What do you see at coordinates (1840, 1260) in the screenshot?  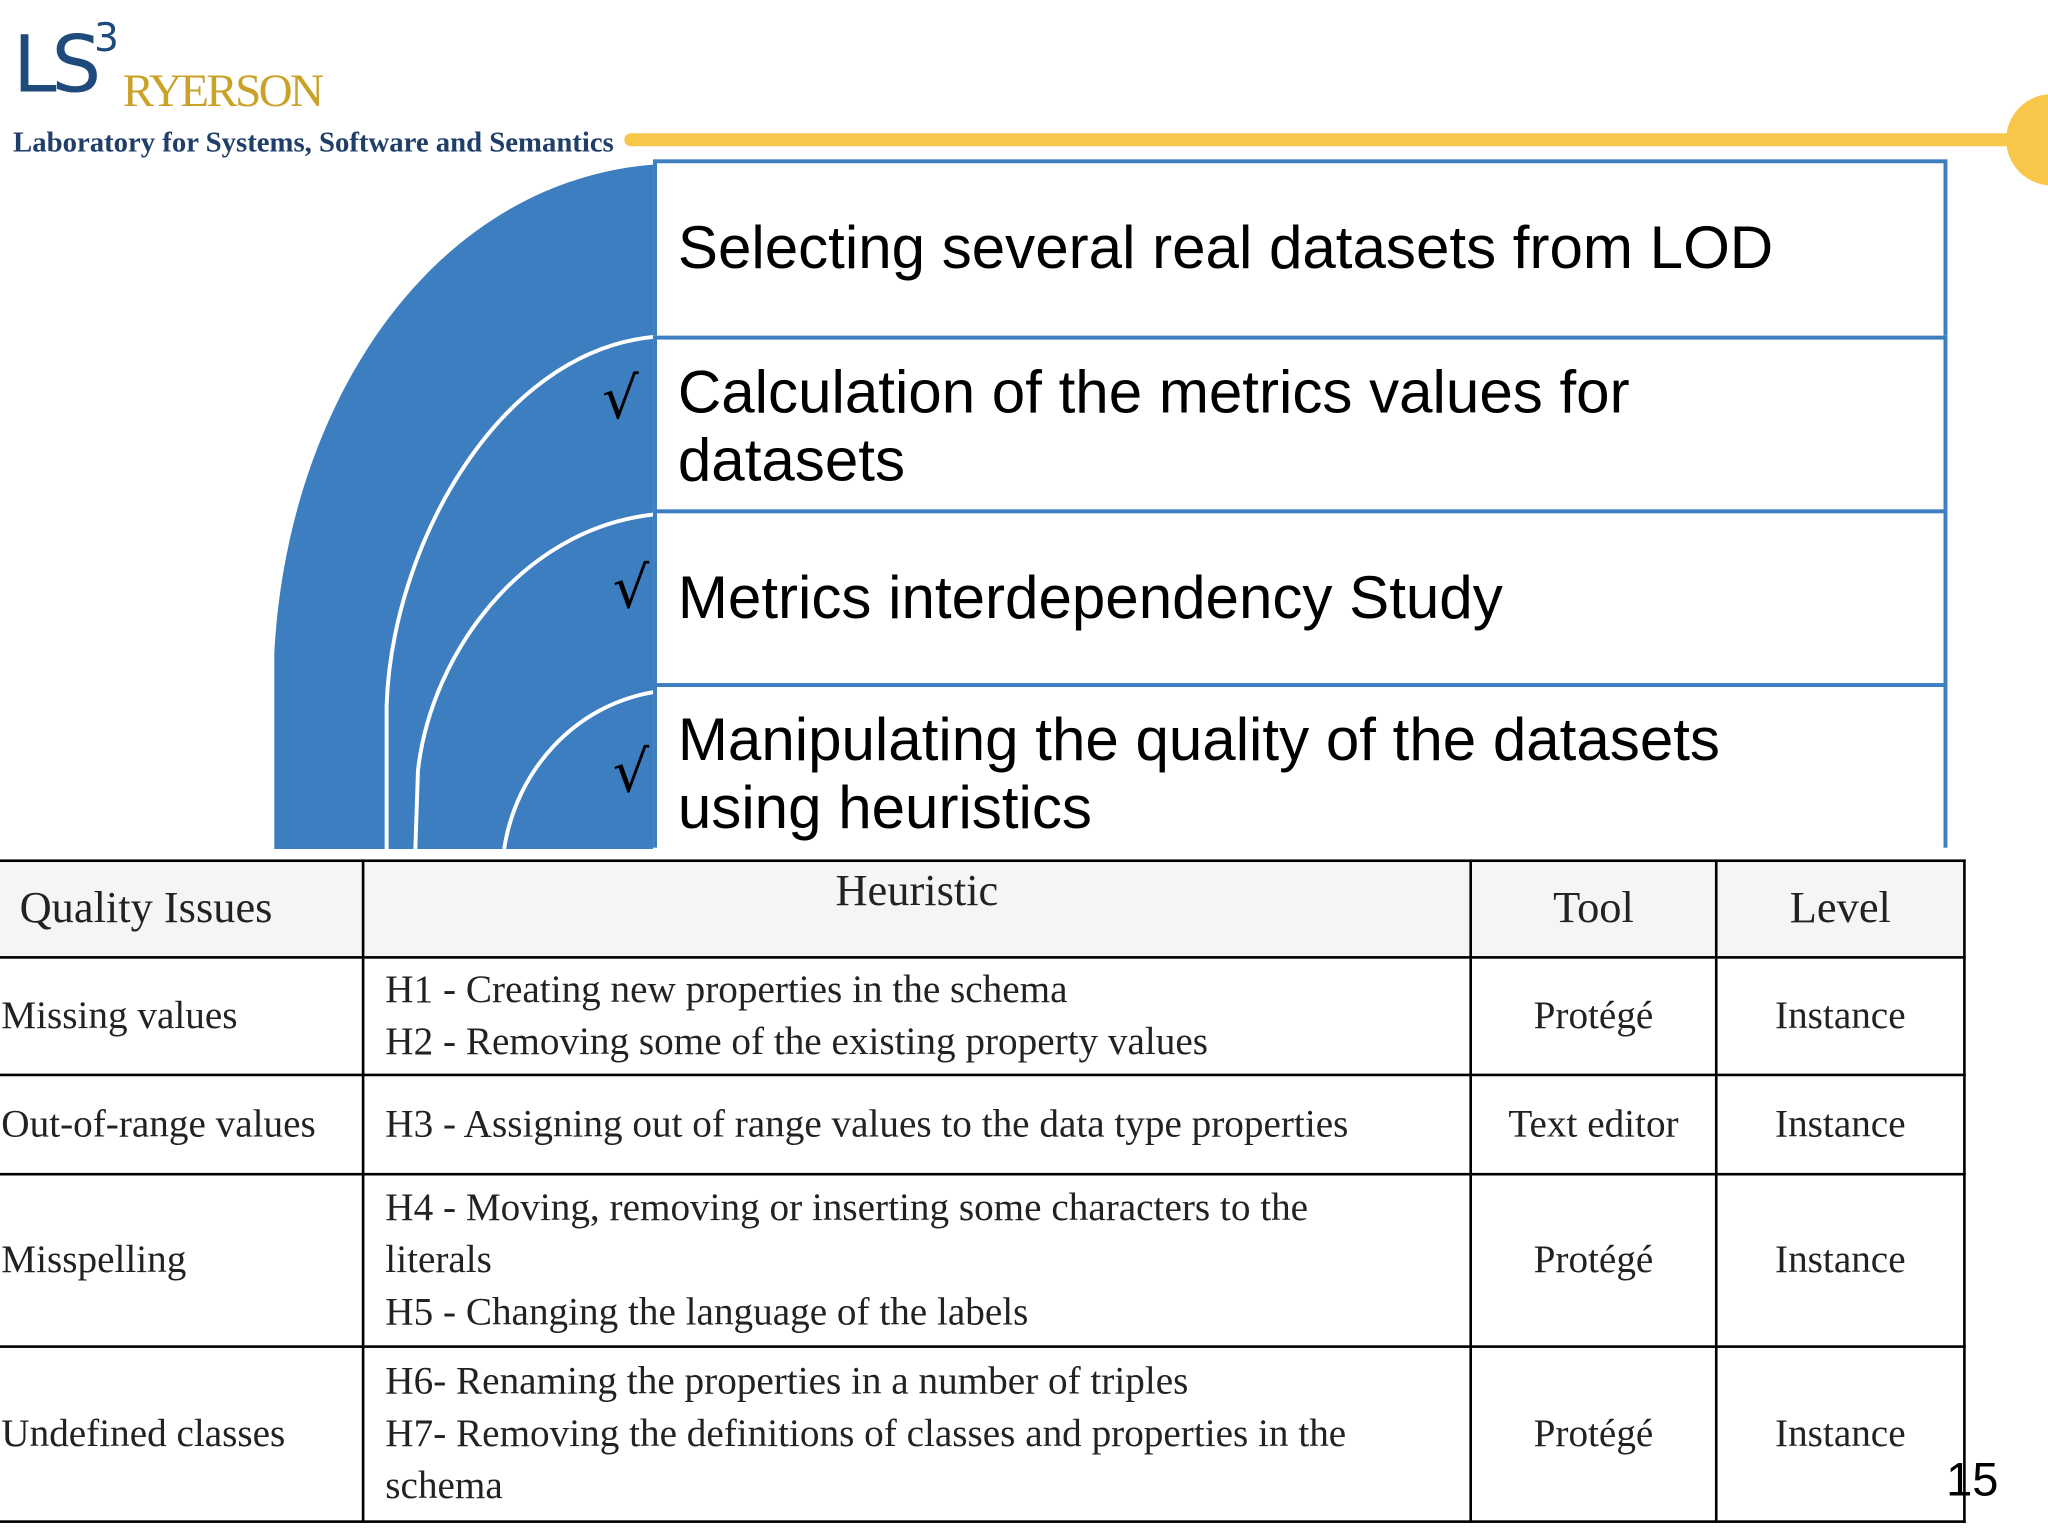 I see `row-3-level: Instance` at bounding box center [1840, 1260].